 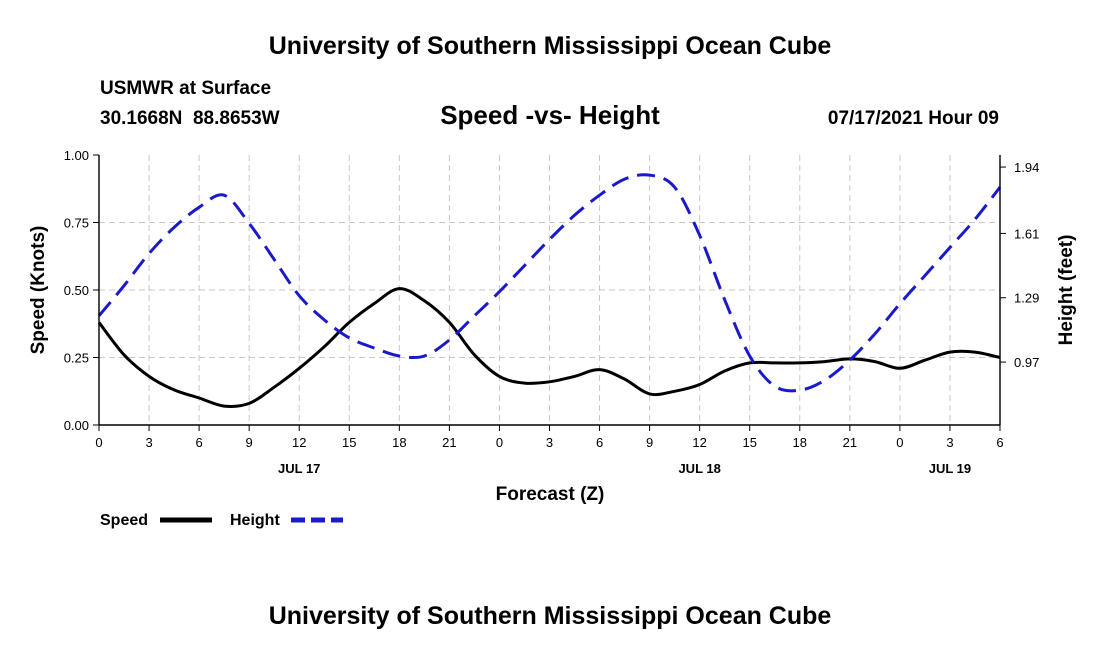 What do you see at coordinates (850, 442) in the screenshot?
I see `x-tick-label-15: 21` at bounding box center [850, 442].